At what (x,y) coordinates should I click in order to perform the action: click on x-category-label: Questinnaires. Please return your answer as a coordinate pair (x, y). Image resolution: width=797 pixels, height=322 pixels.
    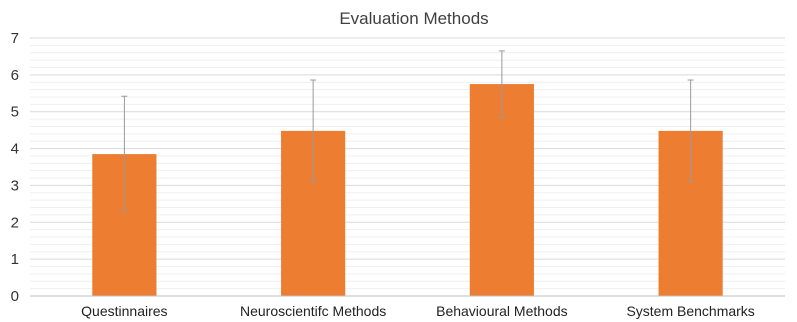
    Looking at the image, I should click on (124, 311).